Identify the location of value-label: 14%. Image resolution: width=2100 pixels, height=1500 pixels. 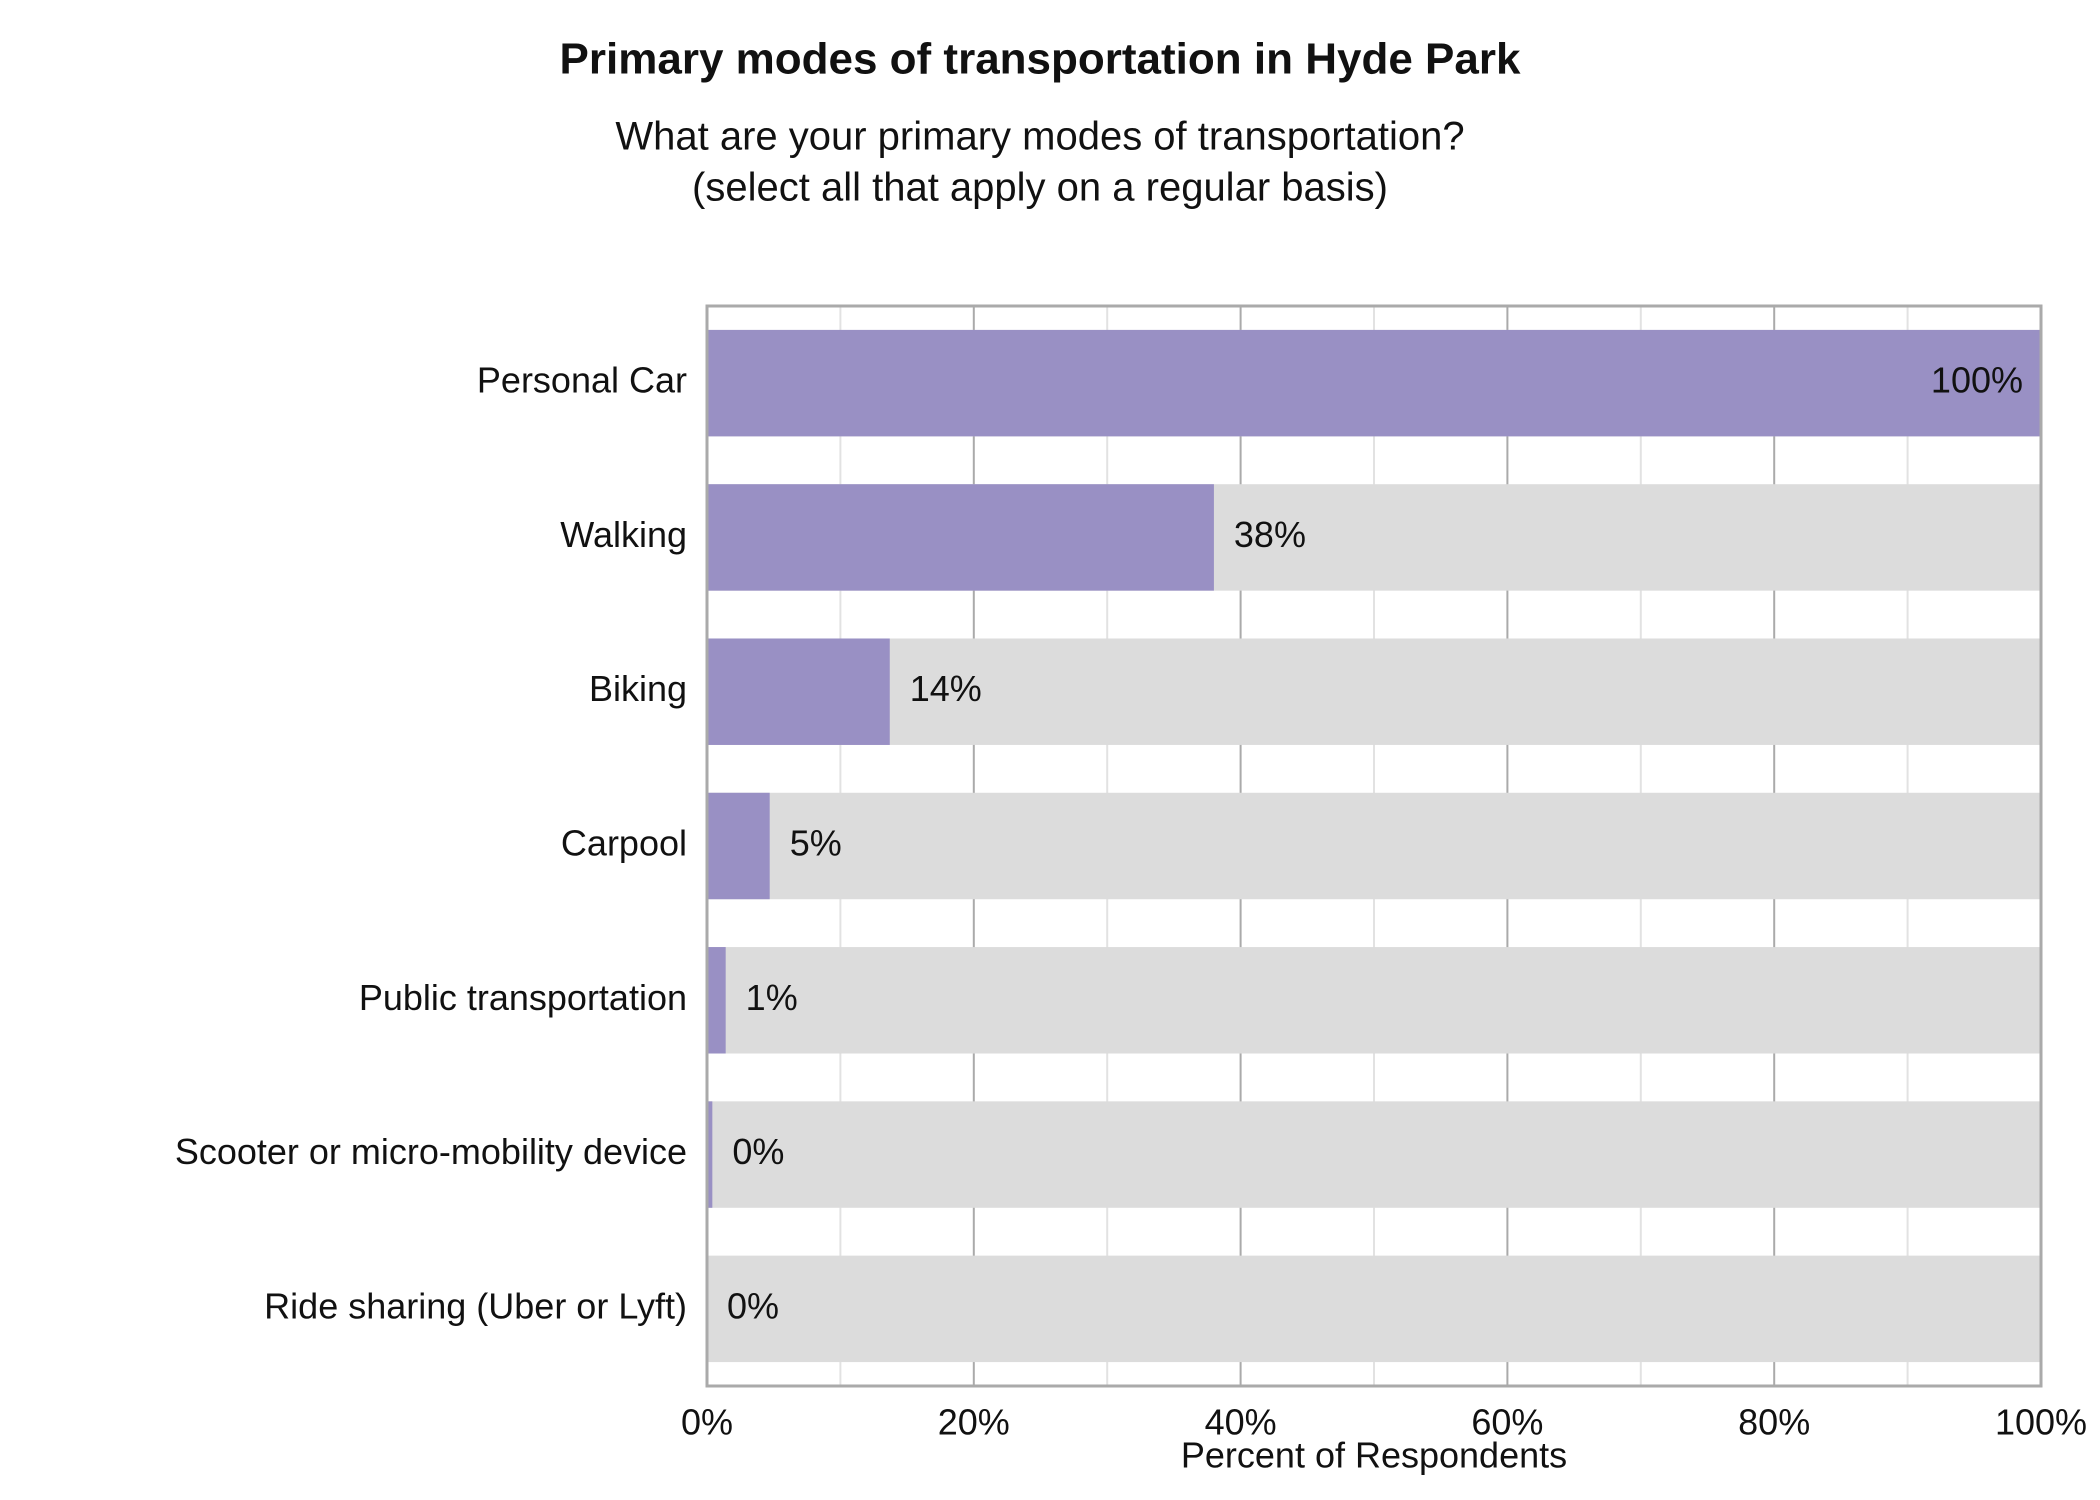
(946, 688).